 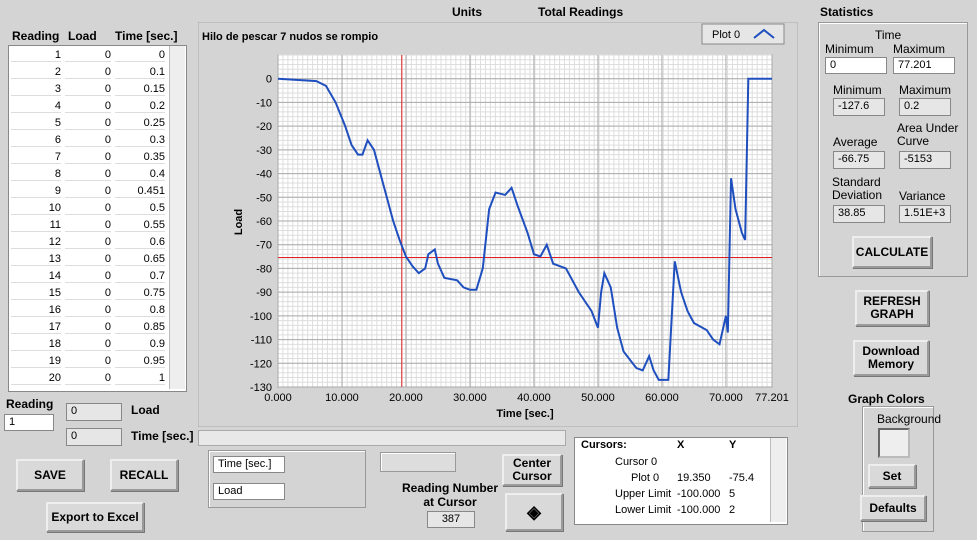 What do you see at coordinates (598, 398) in the screenshot?
I see `x-tick-label: 50.000` at bounding box center [598, 398].